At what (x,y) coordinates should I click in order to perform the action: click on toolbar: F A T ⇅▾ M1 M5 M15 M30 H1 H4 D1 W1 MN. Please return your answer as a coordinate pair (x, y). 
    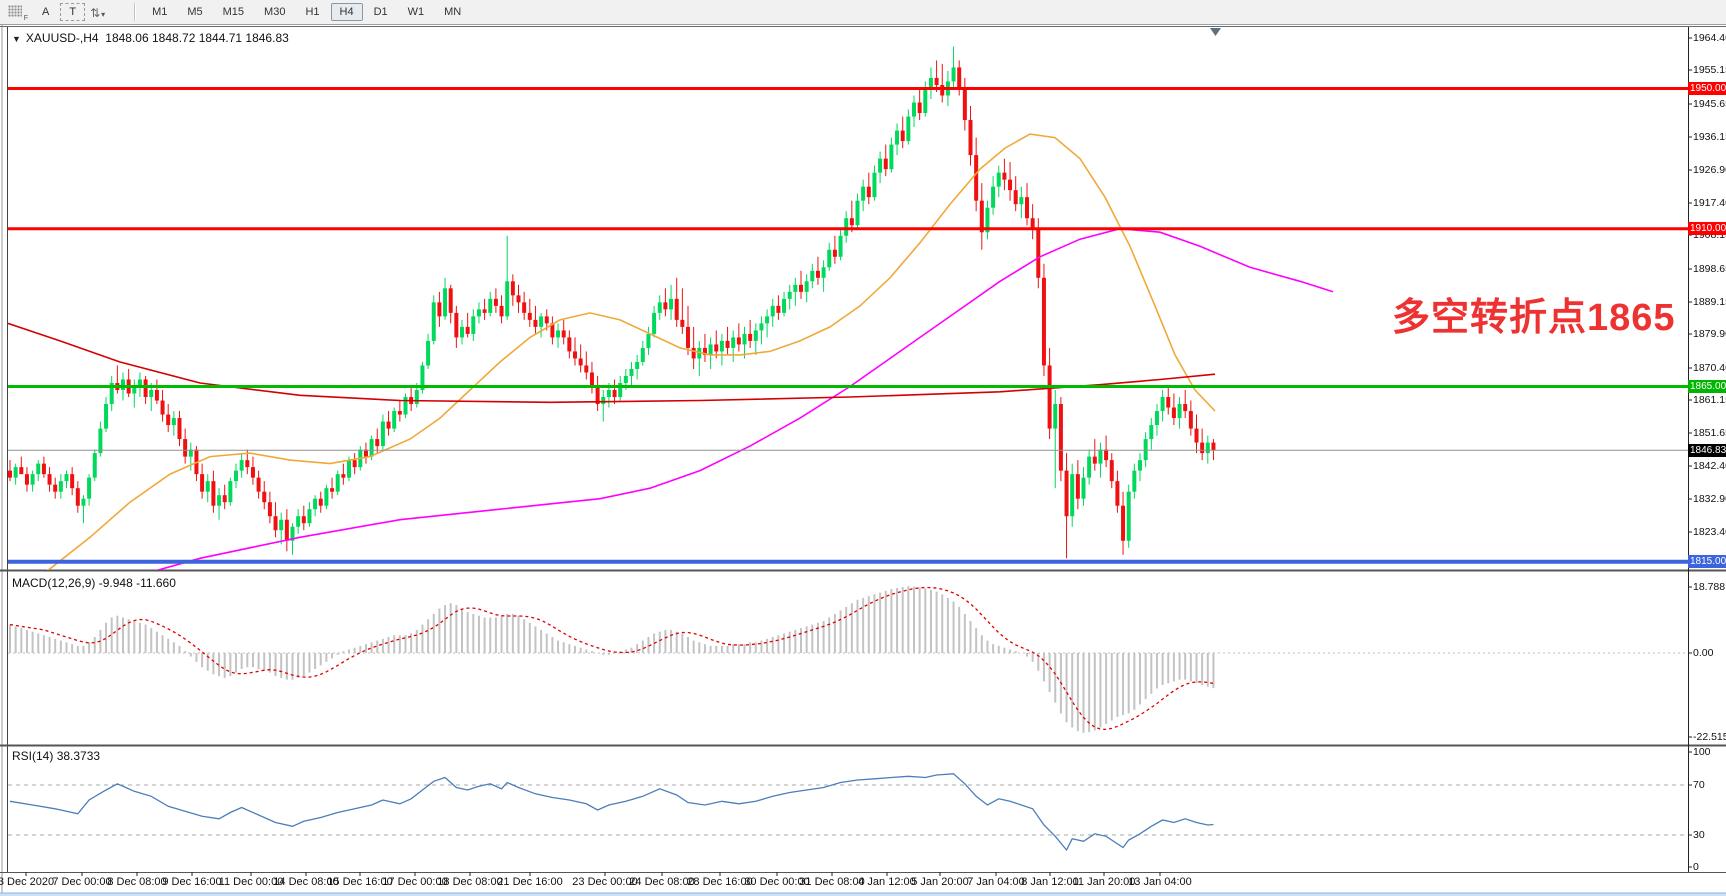
    Looking at the image, I should click on (863, 12).